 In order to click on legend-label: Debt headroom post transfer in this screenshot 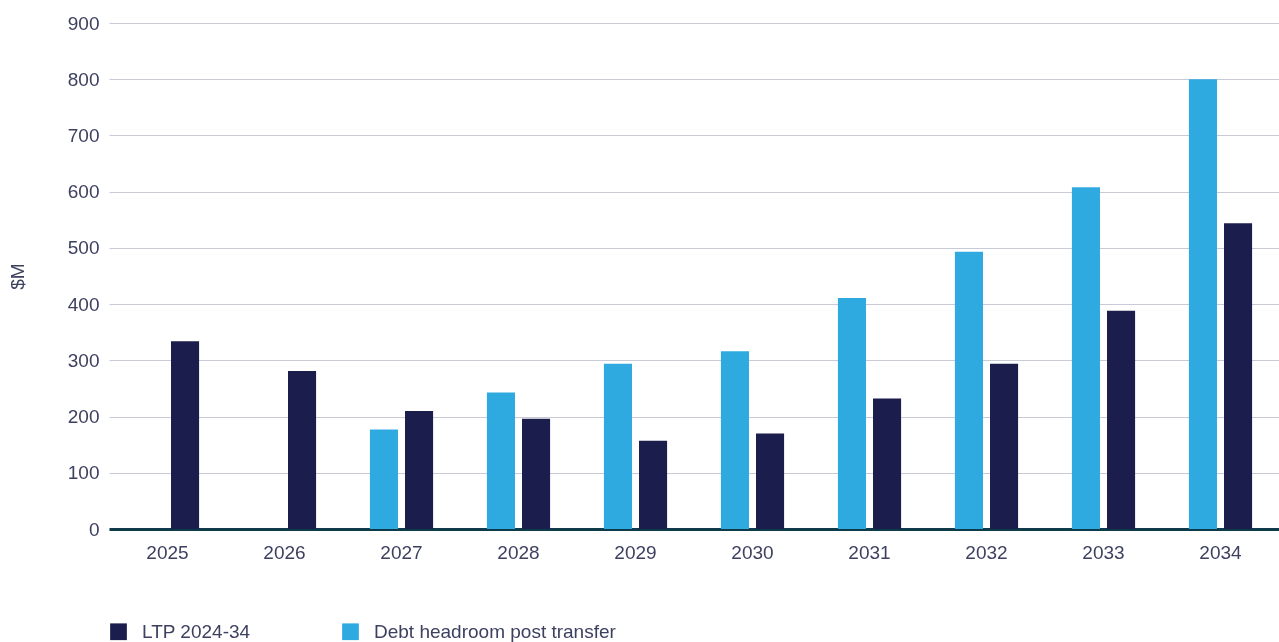, I will do `click(495, 631)`.